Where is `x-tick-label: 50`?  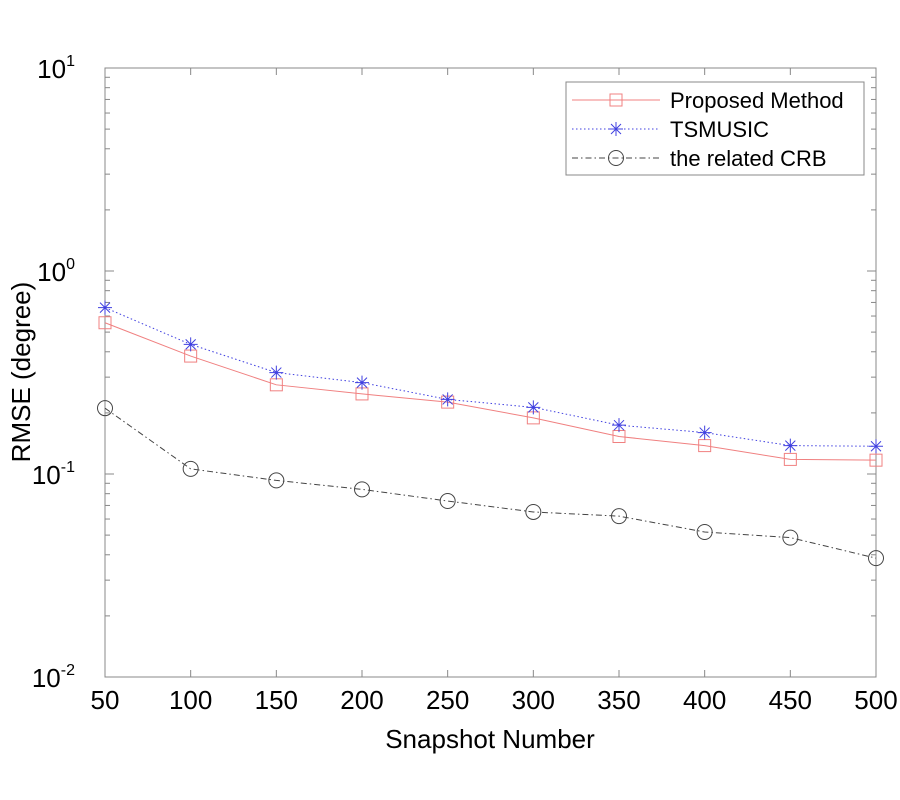 x-tick-label: 50 is located at coordinates (105, 700).